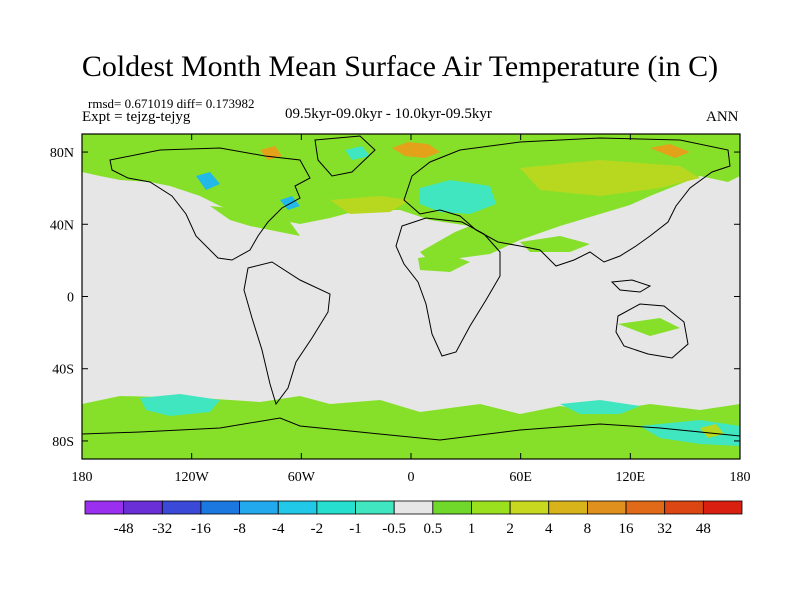  Describe the element at coordinates (520, 477) in the screenshot. I see `x-tick-label: 60E` at that location.